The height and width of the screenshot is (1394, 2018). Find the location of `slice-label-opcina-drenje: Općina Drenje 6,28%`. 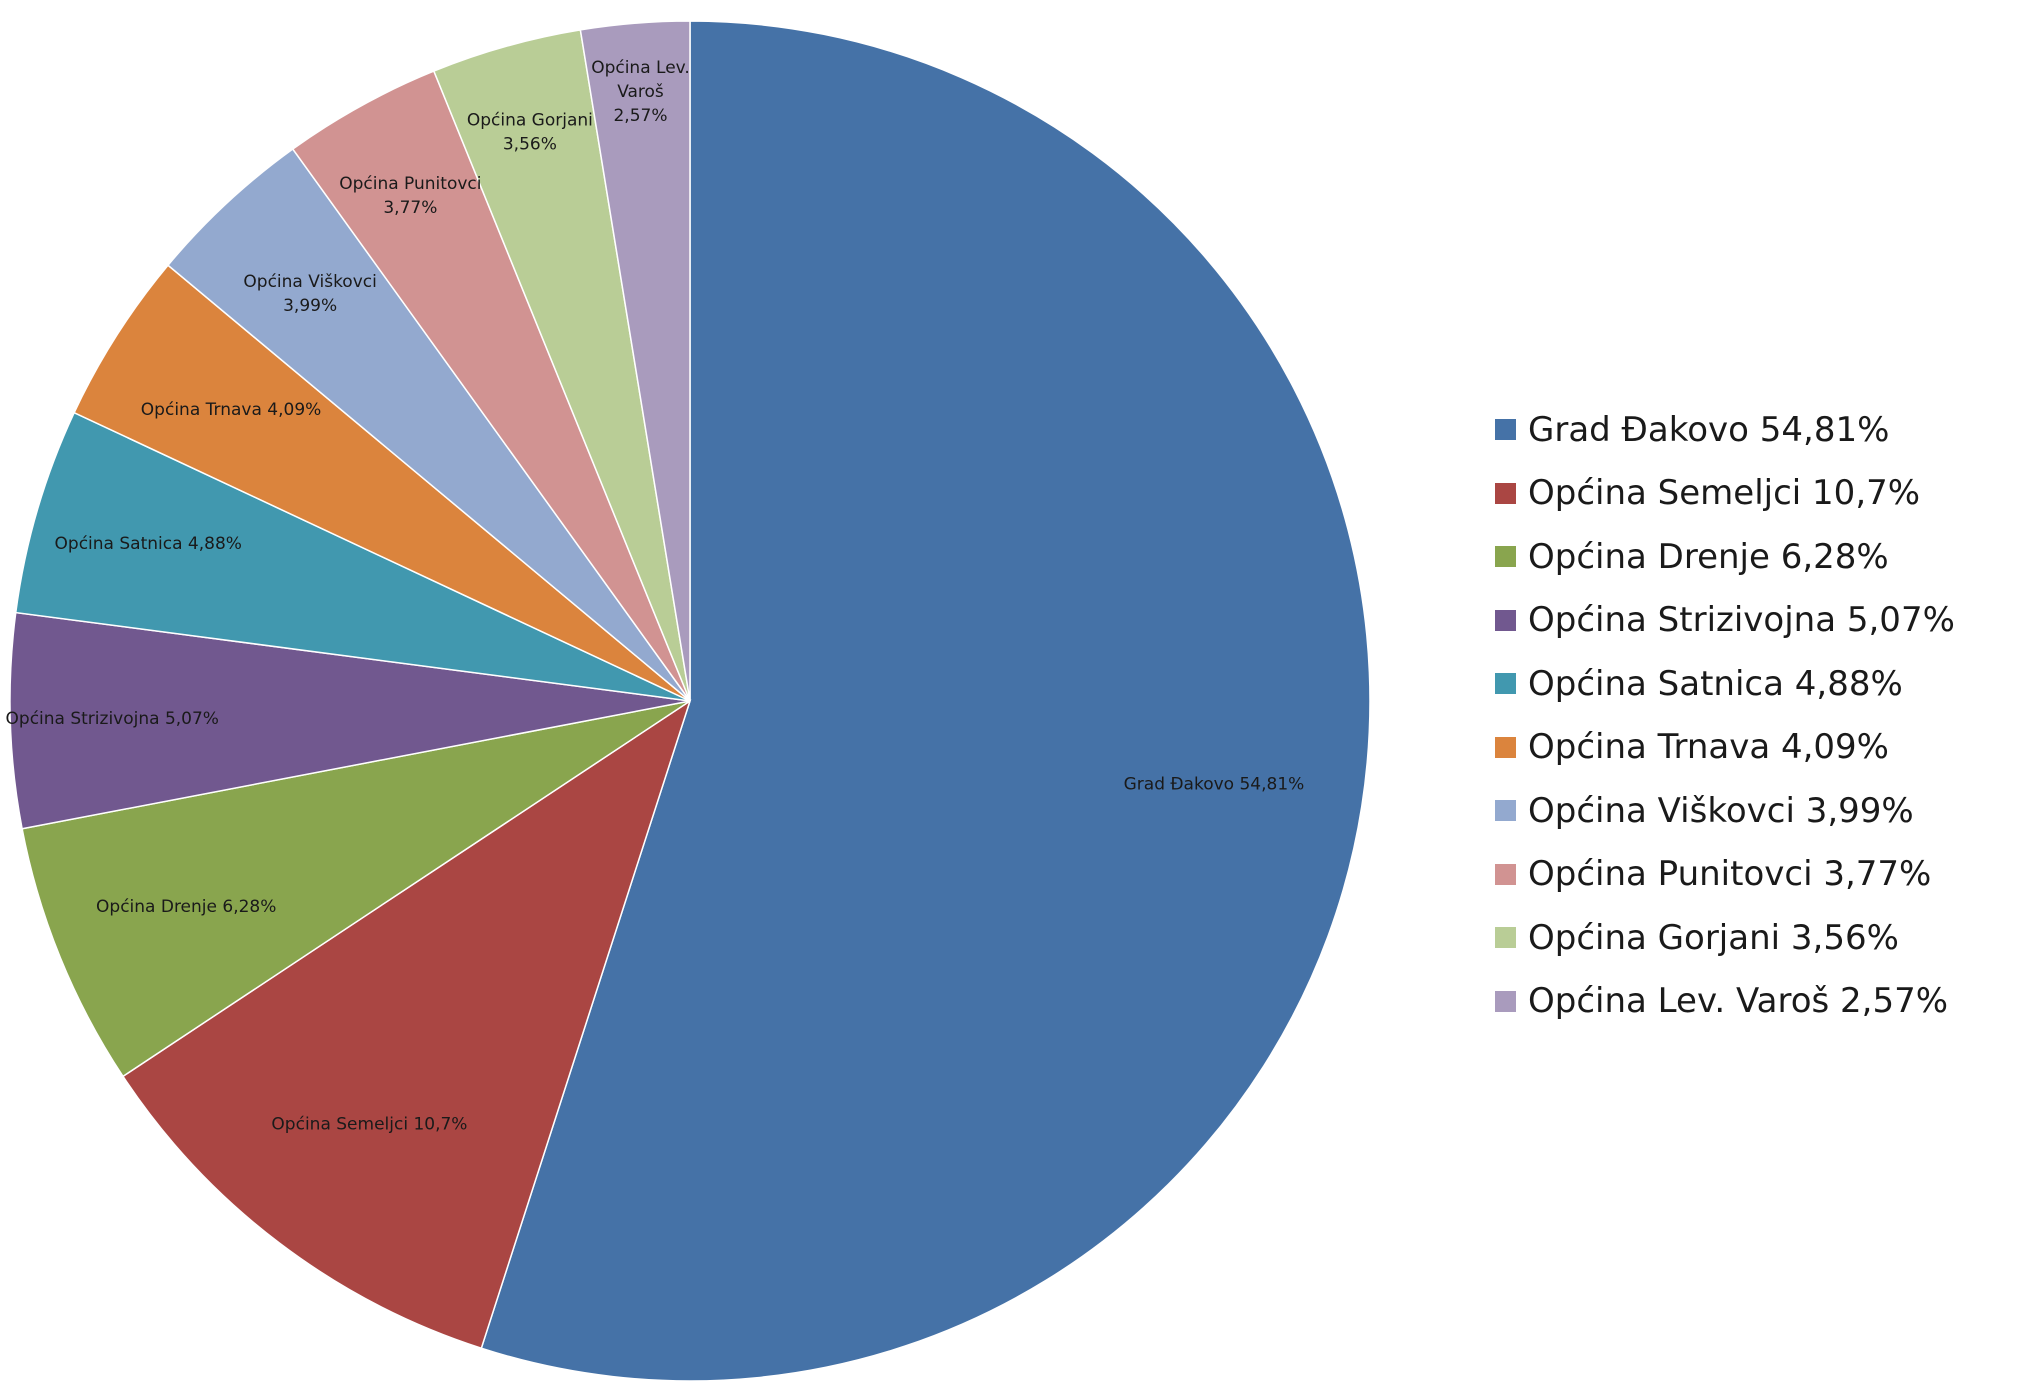

slice-label-opcina-drenje: Općina Drenje 6,28% is located at coordinates (186, 907).